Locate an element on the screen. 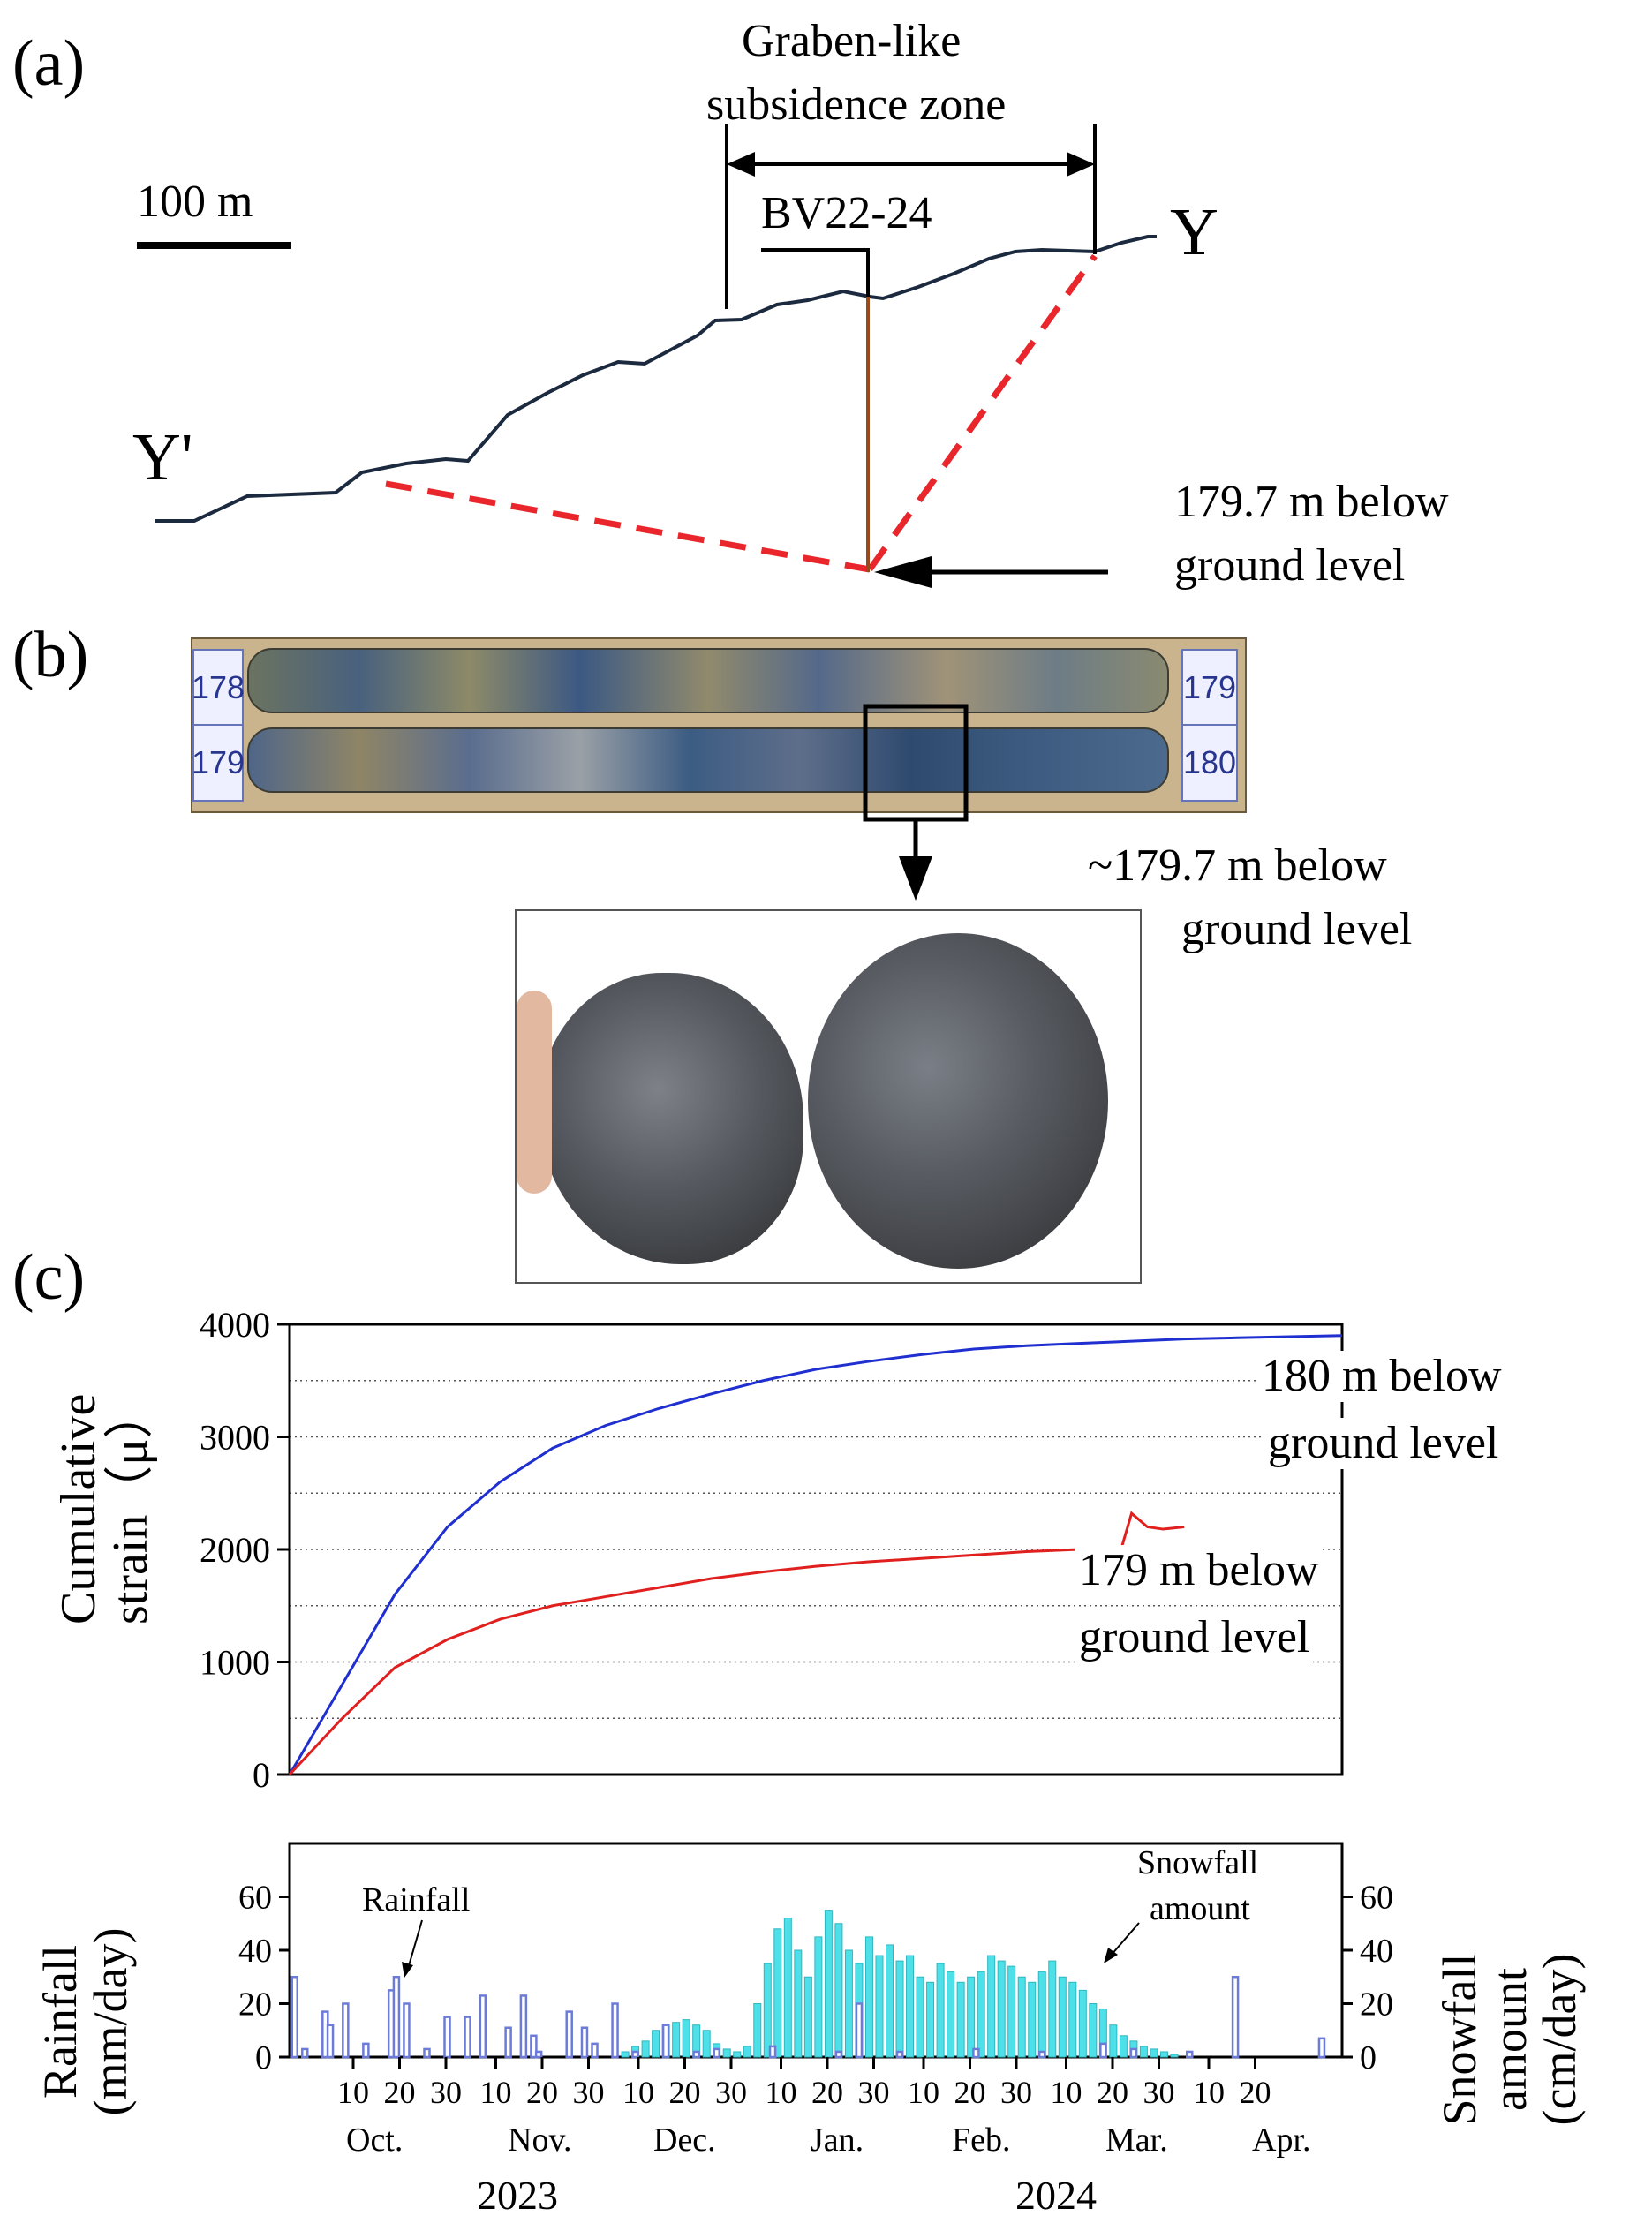 This screenshot has height=2231, width=1652. depth-note-a-line2: ground level is located at coordinates (1290, 565).